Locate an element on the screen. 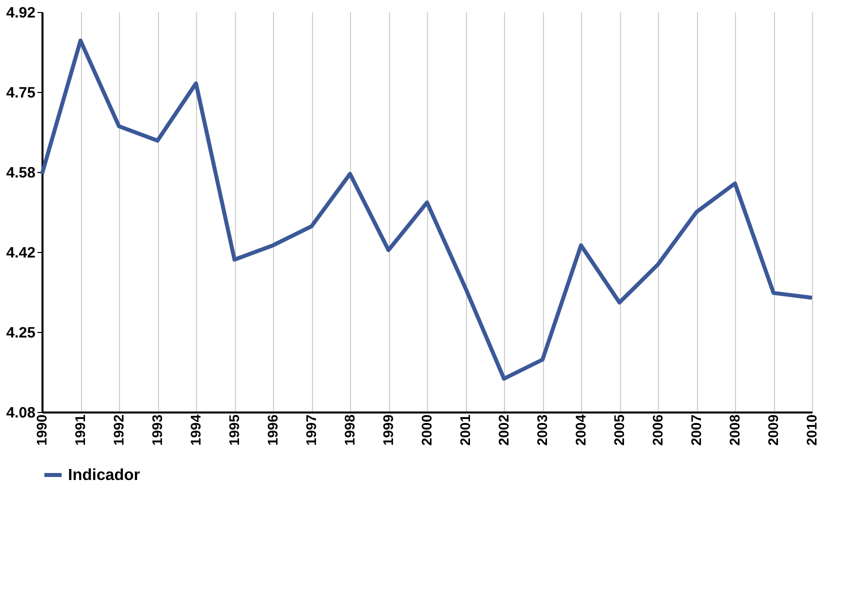  y-tick-label: 4.42 is located at coordinates (21, 253).